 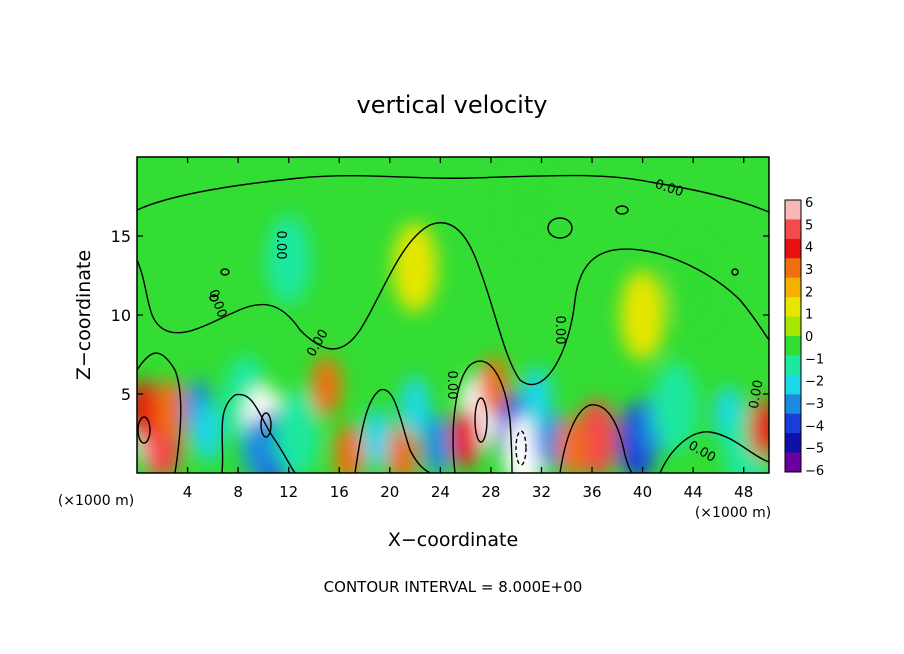 What do you see at coordinates (288, 492) in the screenshot?
I see `x-tick-label: 12` at bounding box center [288, 492].